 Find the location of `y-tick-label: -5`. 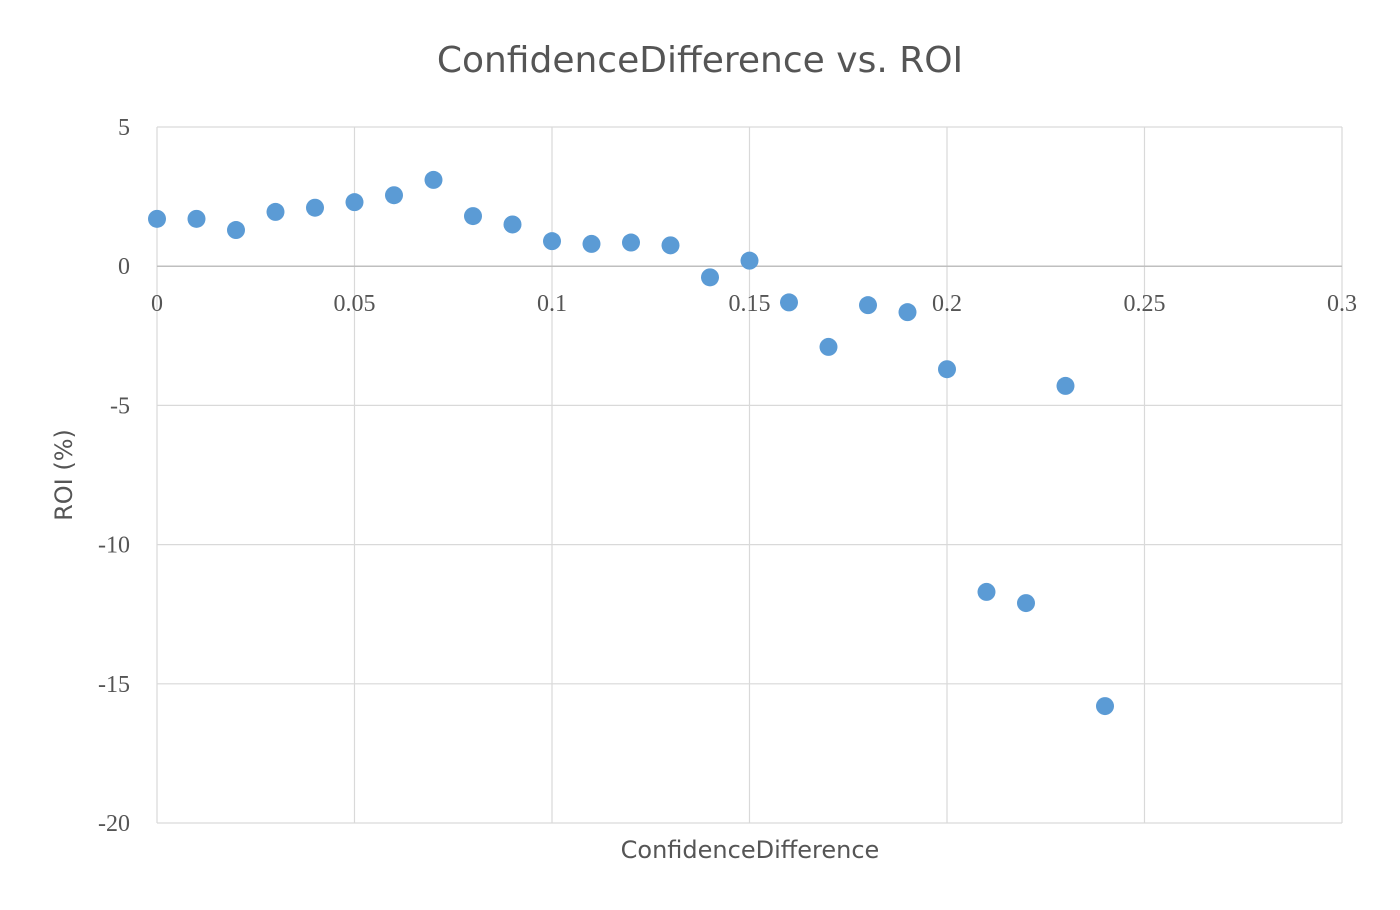

y-tick-label: -5 is located at coordinates (120, 406).